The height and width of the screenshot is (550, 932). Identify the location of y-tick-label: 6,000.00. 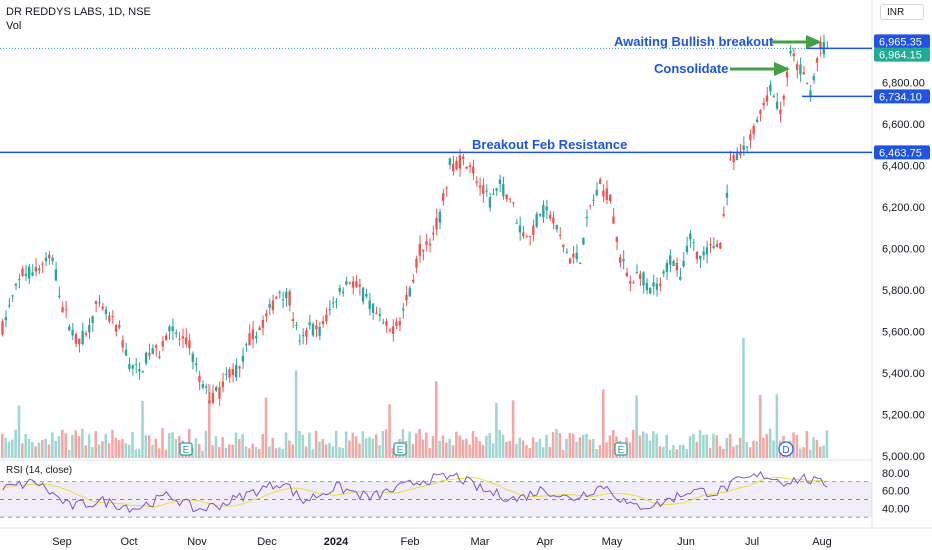
(903, 250).